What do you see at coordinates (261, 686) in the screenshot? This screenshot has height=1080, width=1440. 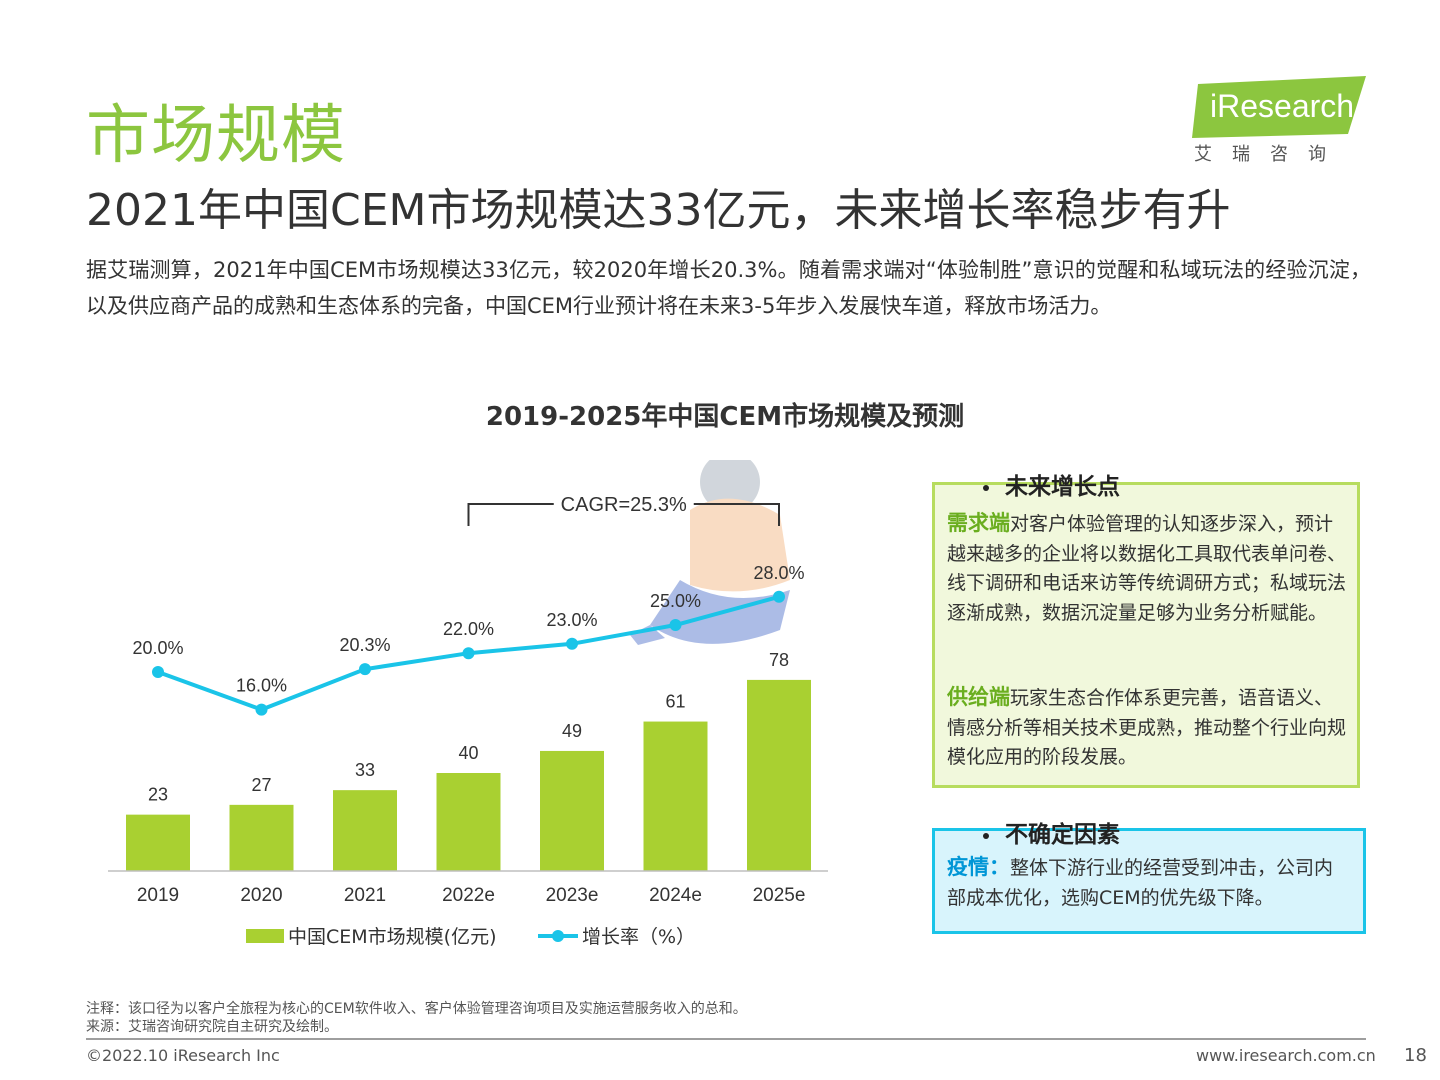 I see `rate-value-label: 16.0%` at bounding box center [261, 686].